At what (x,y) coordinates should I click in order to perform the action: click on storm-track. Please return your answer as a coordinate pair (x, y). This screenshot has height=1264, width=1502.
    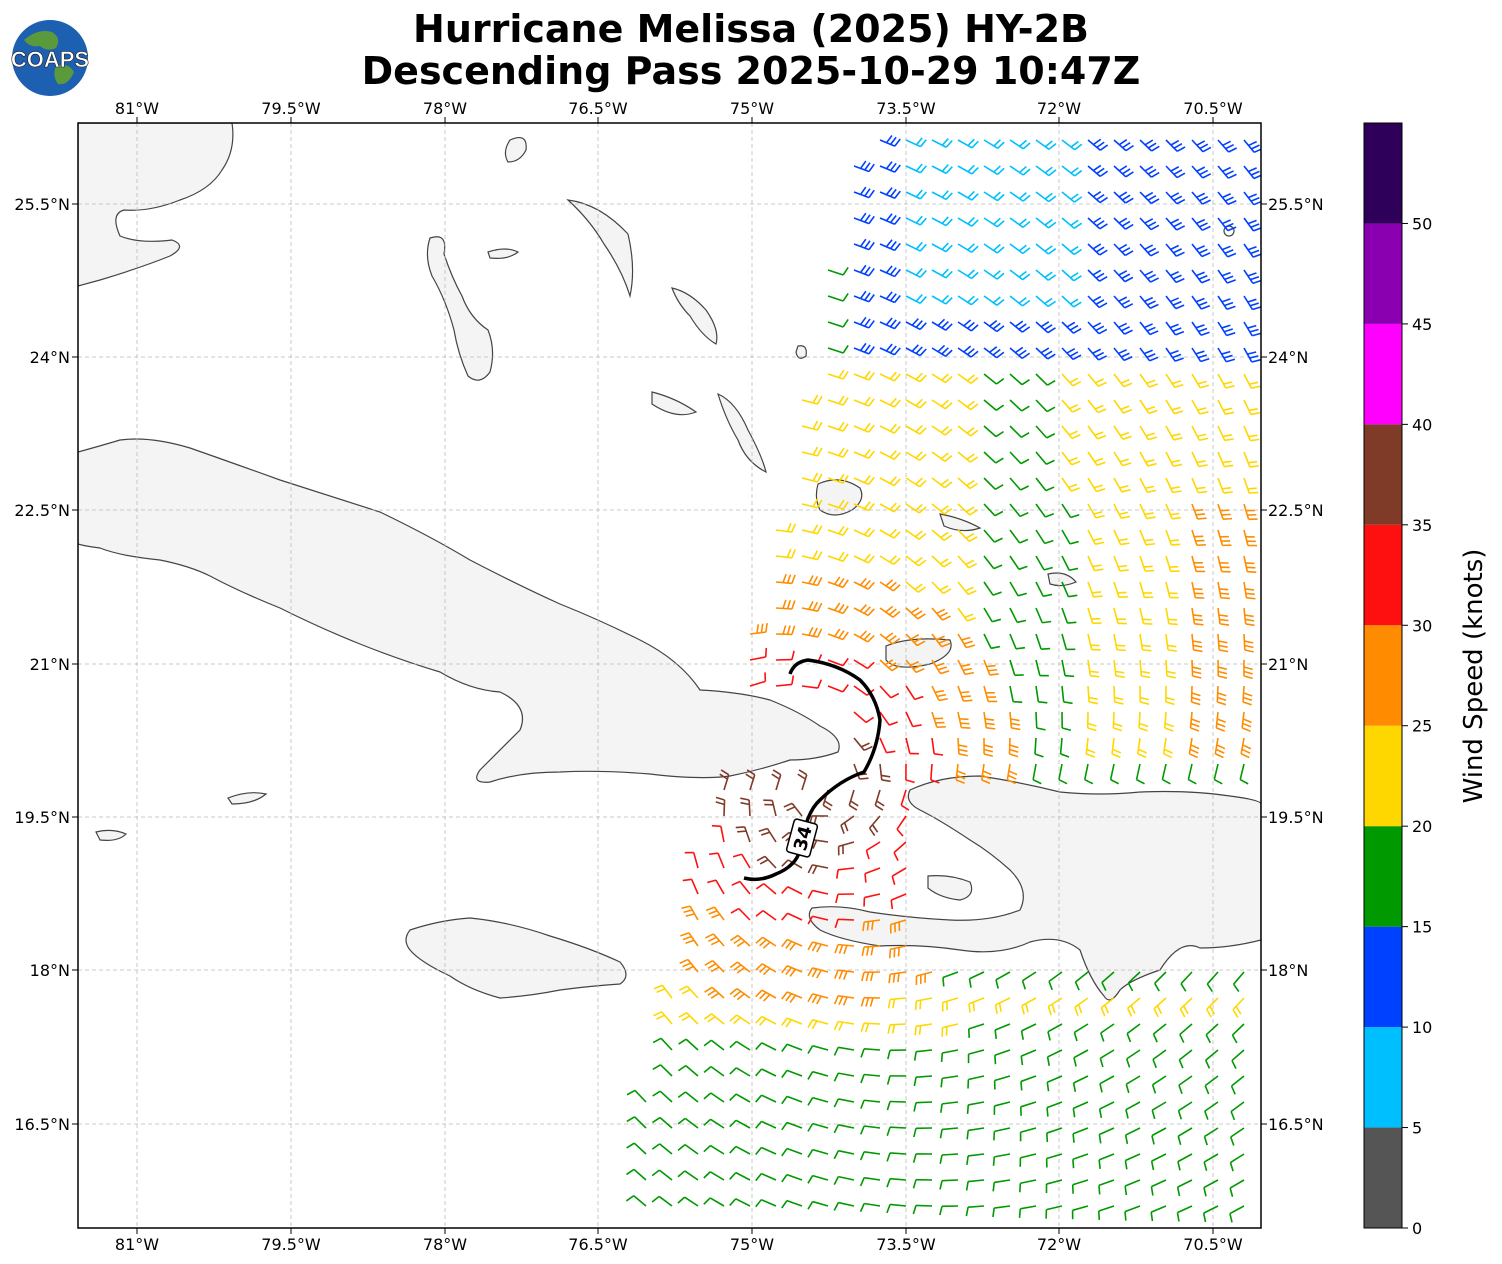
    Looking at the image, I should click on (812, 770).